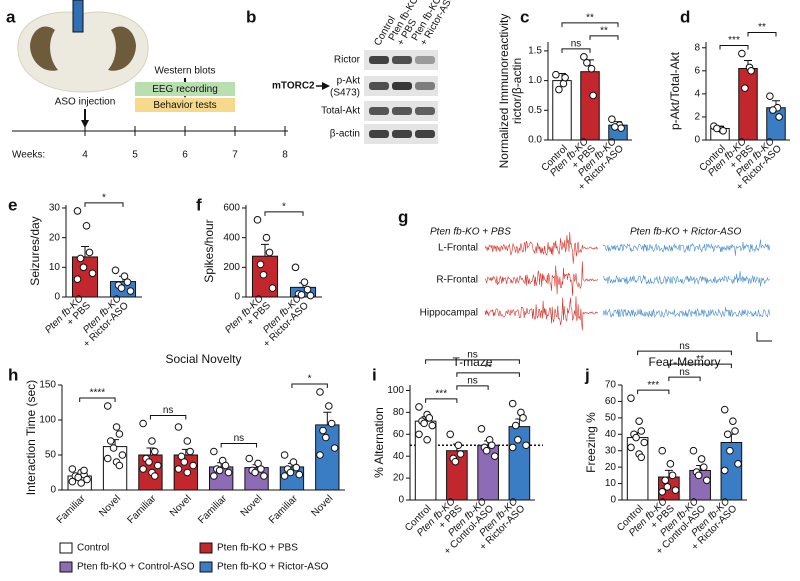 Image resolution: width=800 pixels, height=581 pixels. I want to click on y-tick-label: 4, so click(697, 94).